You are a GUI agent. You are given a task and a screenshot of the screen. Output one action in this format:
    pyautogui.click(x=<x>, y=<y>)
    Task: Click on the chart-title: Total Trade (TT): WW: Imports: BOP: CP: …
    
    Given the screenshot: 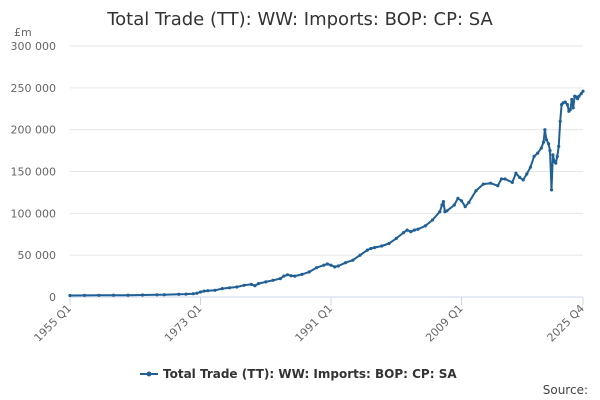 What is the action you would take?
    pyautogui.click(x=299, y=19)
    